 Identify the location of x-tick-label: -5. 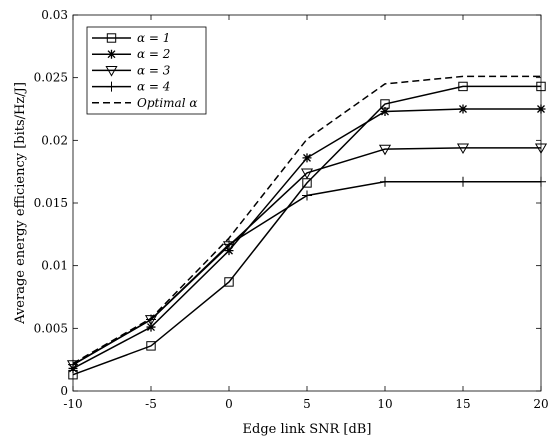
(151, 404).